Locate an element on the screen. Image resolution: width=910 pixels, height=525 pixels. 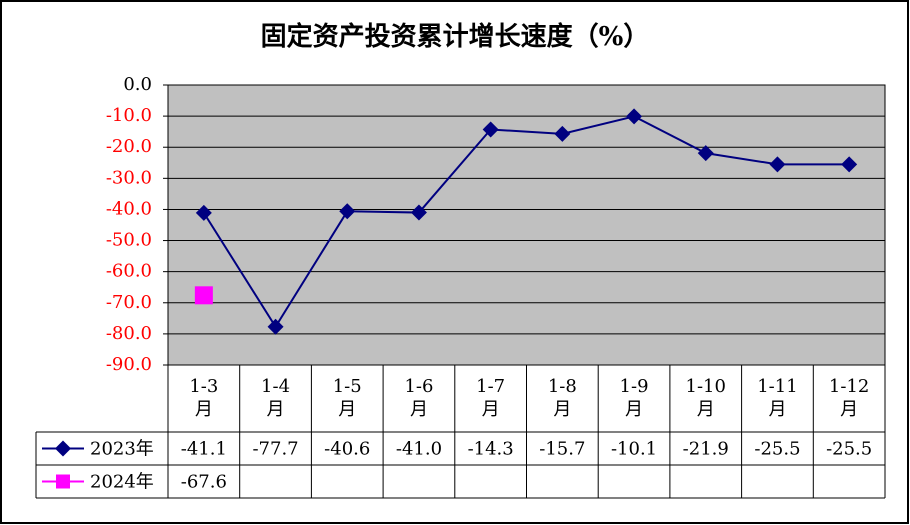
y-tick-label: -20.0 is located at coordinates (129, 146).